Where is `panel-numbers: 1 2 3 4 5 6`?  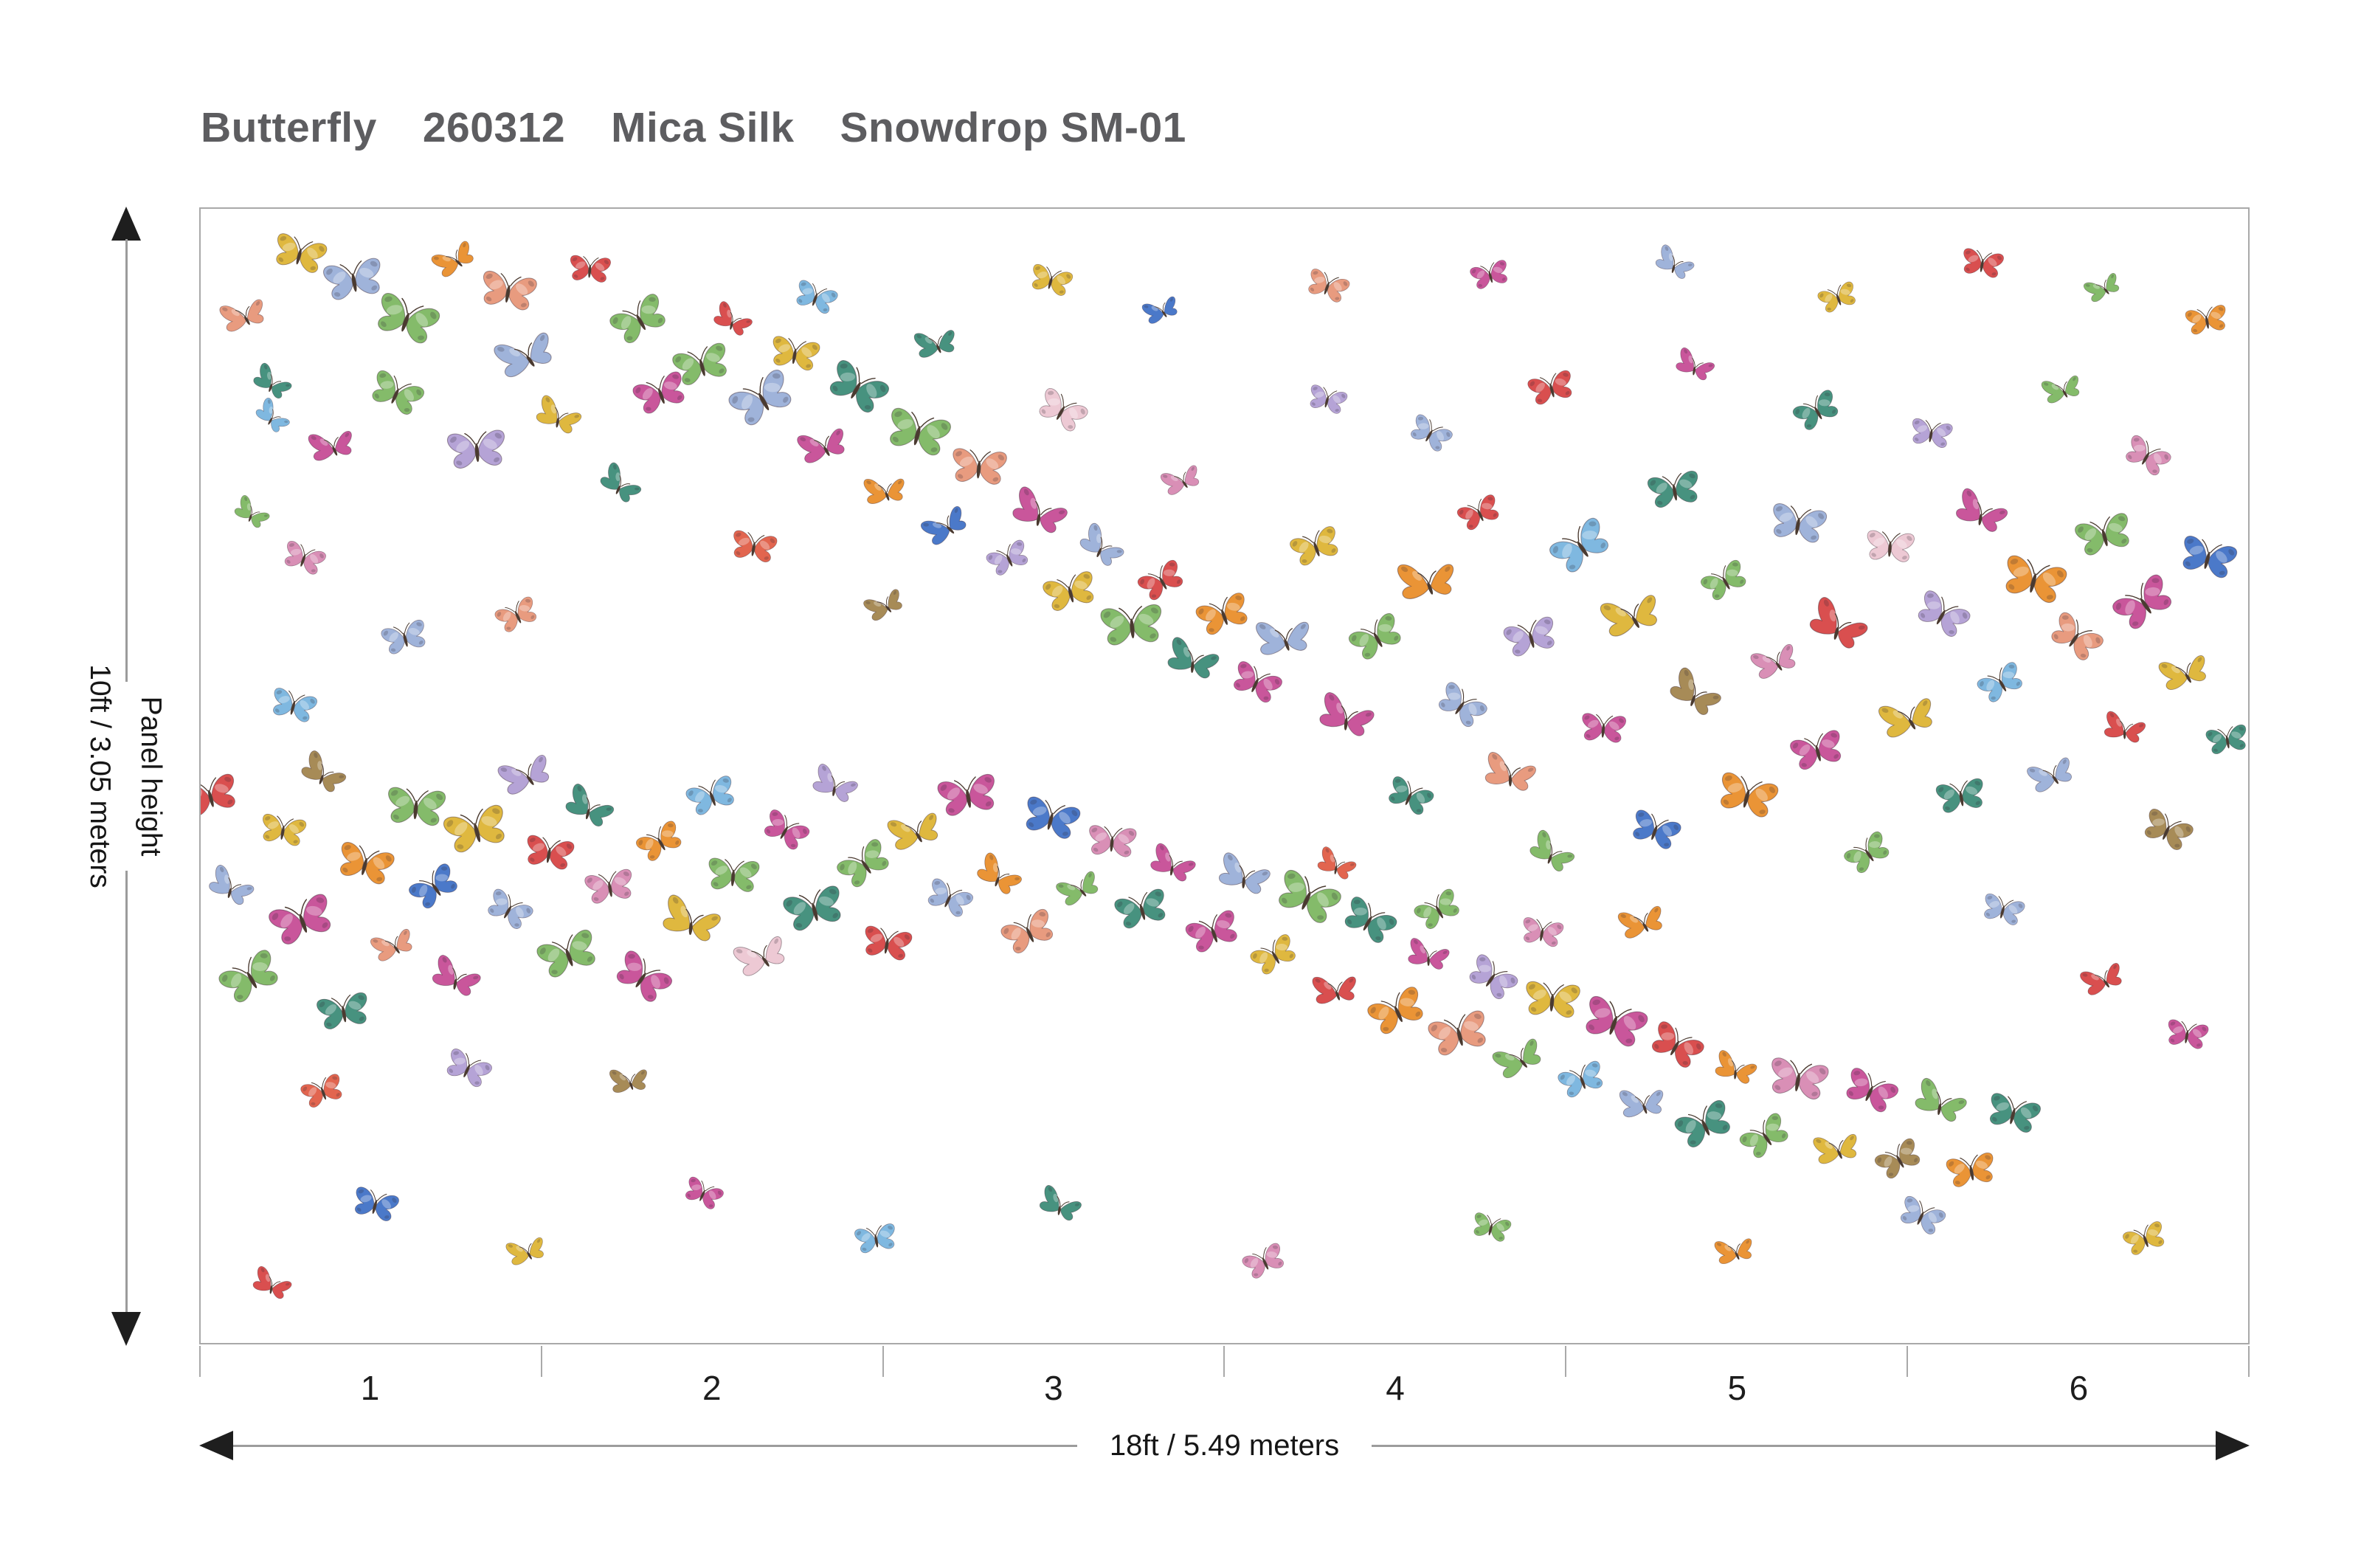 panel-numbers: 1 2 3 4 5 6 is located at coordinates (1224, 1388).